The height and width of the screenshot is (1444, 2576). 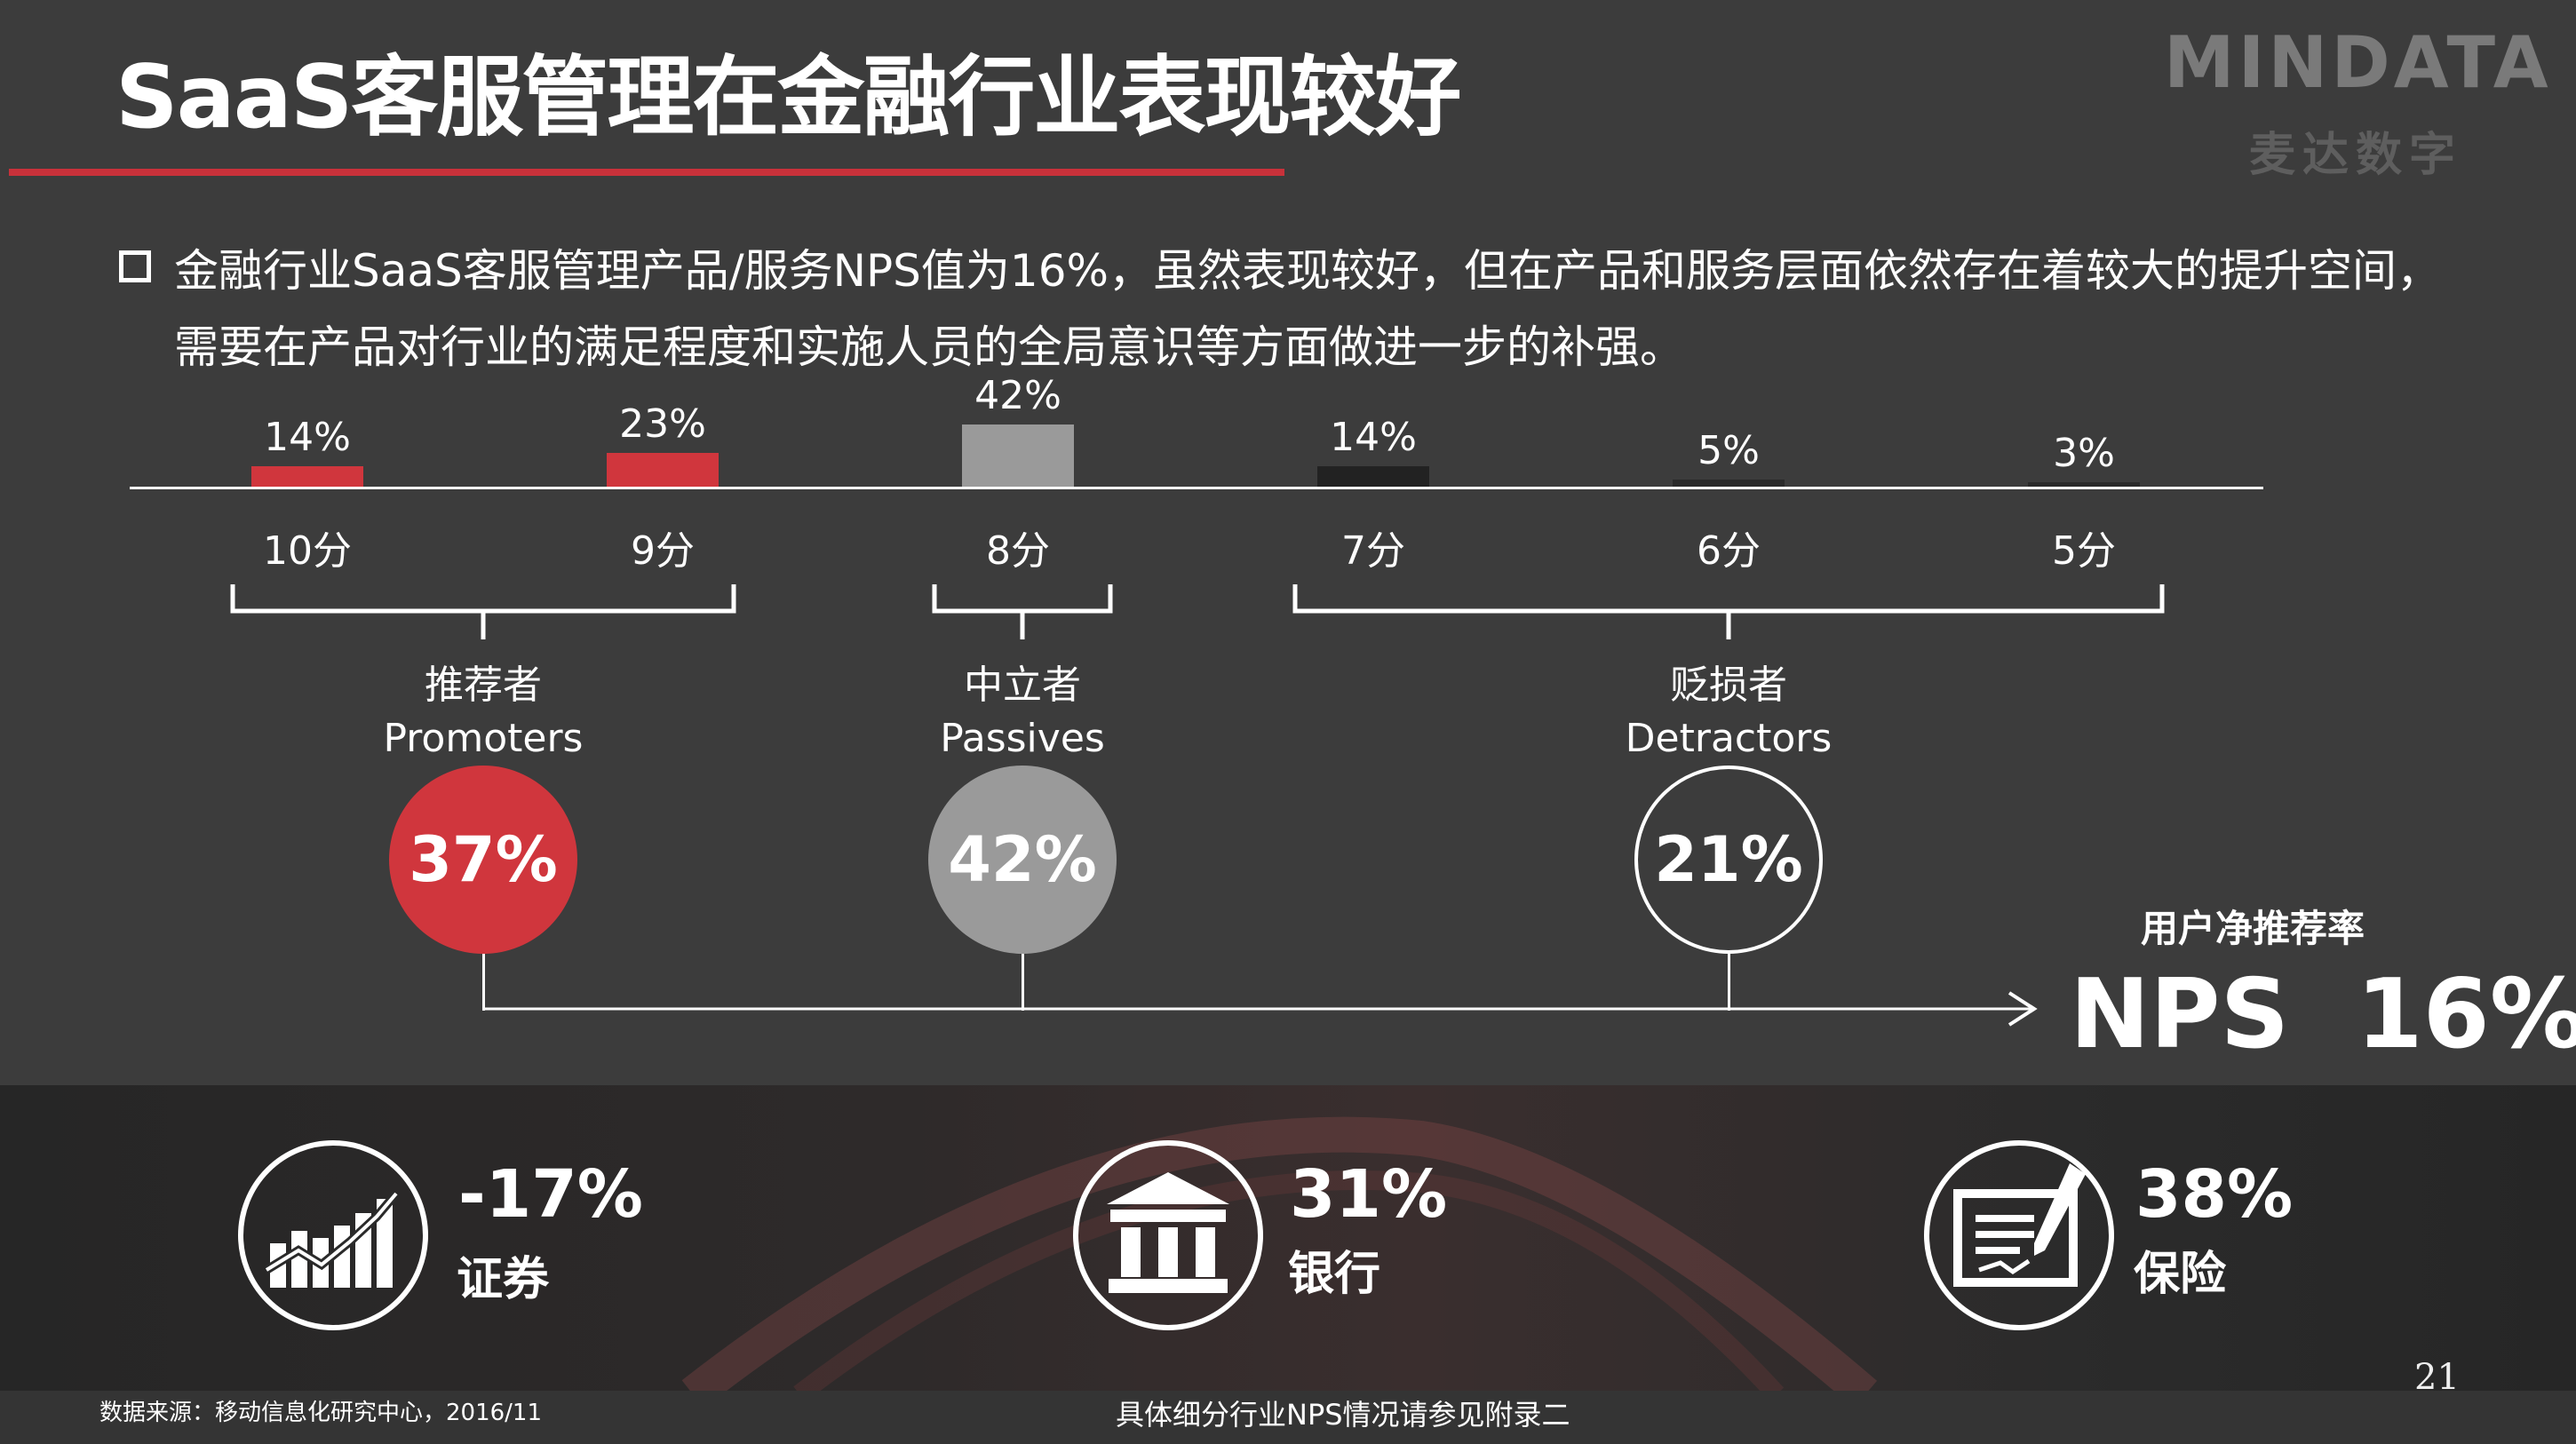 What do you see at coordinates (2214, 1194) in the screenshot?
I see `insurance-value: 38%` at bounding box center [2214, 1194].